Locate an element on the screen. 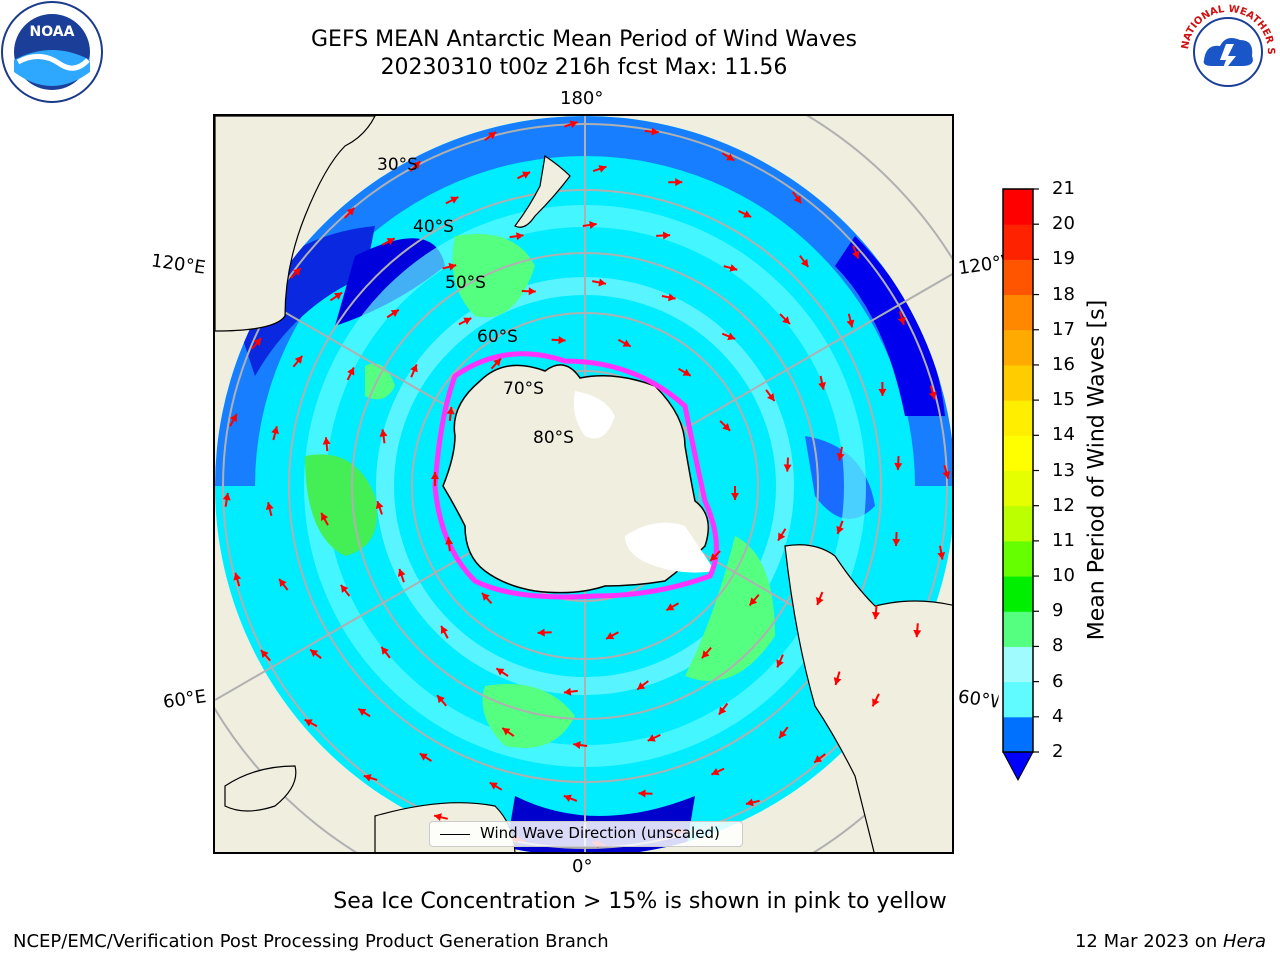  lat-label-60s: 60°S is located at coordinates (497, 337).